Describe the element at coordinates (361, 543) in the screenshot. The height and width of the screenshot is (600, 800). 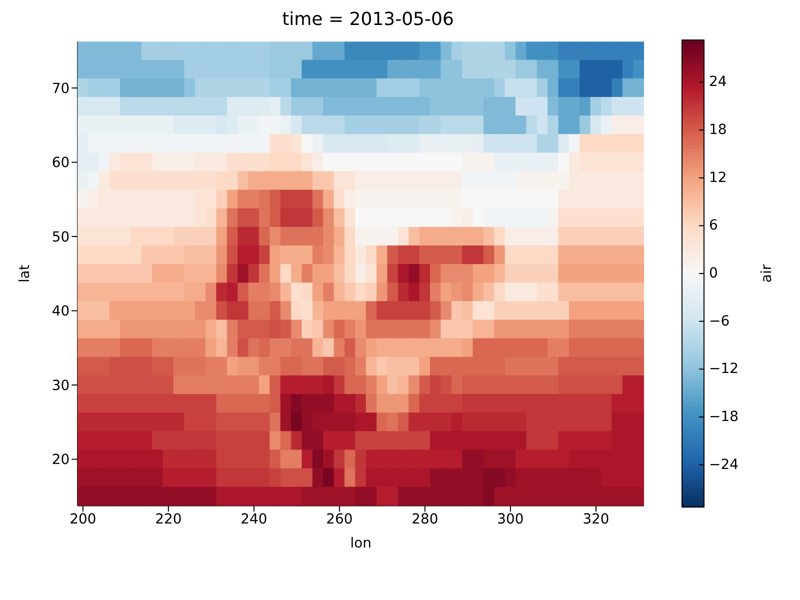
I see `x-axis-title: lon` at that location.